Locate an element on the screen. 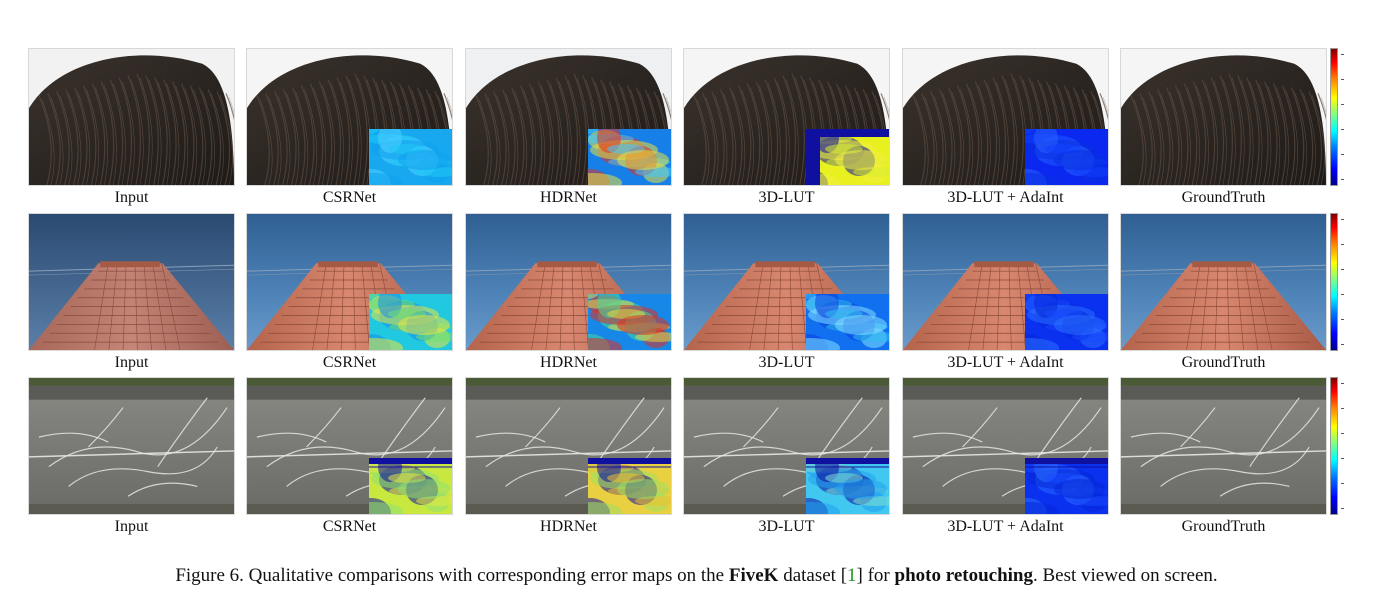 Image resolution: width=1393 pixels, height=600 pixels. image-feathers-col4 is located at coordinates (786, 117).